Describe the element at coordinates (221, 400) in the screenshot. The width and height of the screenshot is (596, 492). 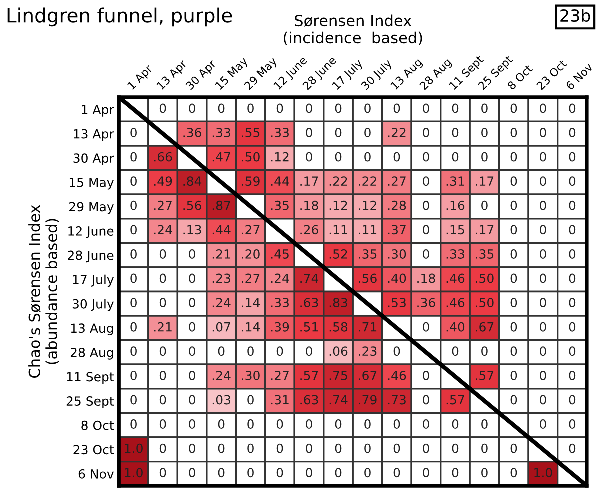
I see `data-label: .03` at that location.